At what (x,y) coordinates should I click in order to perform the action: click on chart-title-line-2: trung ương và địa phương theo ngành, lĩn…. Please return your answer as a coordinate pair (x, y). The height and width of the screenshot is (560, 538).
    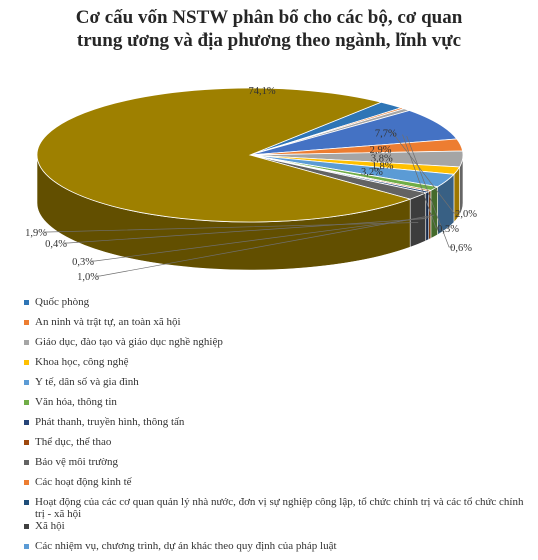
    Looking at the image, I should click on (269, 40).